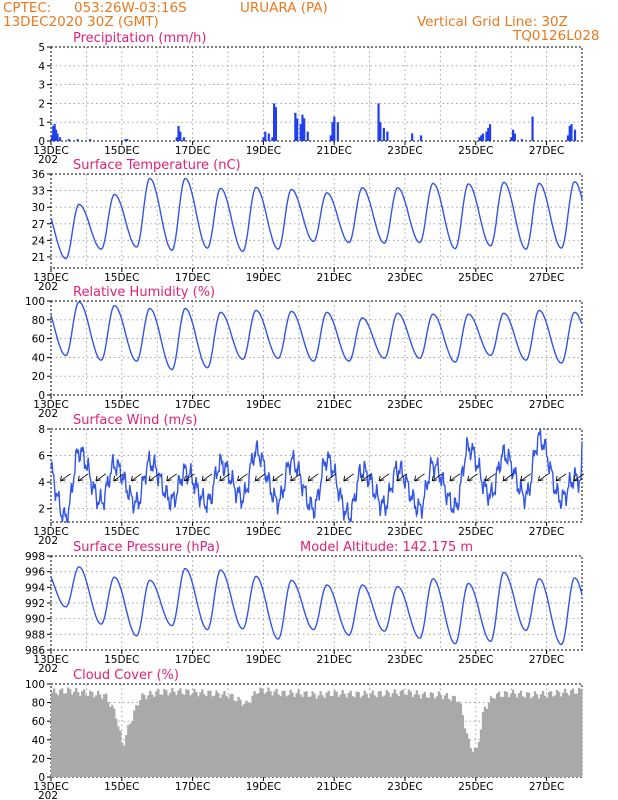 The image size is (618, 800). Describe the element at coordinates (39, 175) in the screenshot. I see `y-tick-label: 36` at that location.